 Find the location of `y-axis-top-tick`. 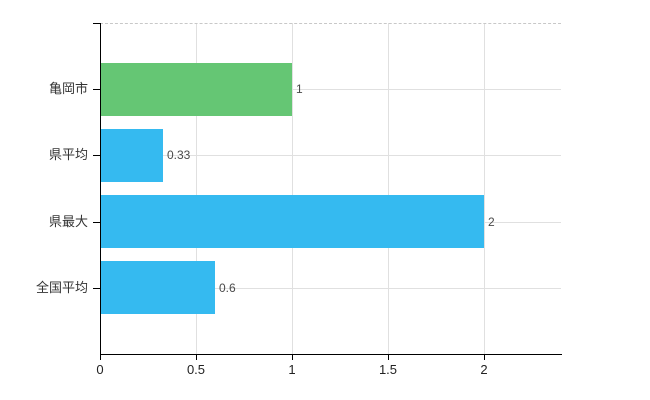

y-axis-top-tick is located at coordinates (96, 23).